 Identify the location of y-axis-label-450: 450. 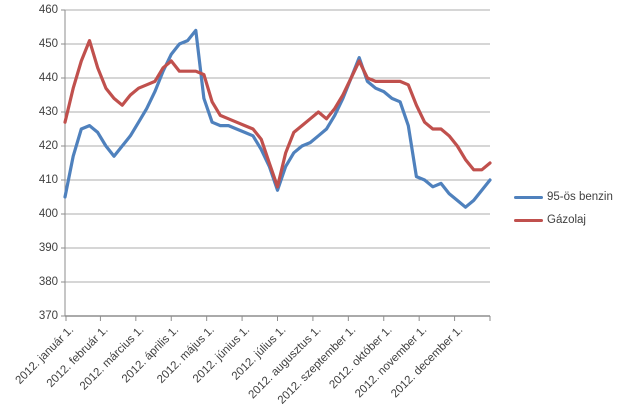
(48, 44).